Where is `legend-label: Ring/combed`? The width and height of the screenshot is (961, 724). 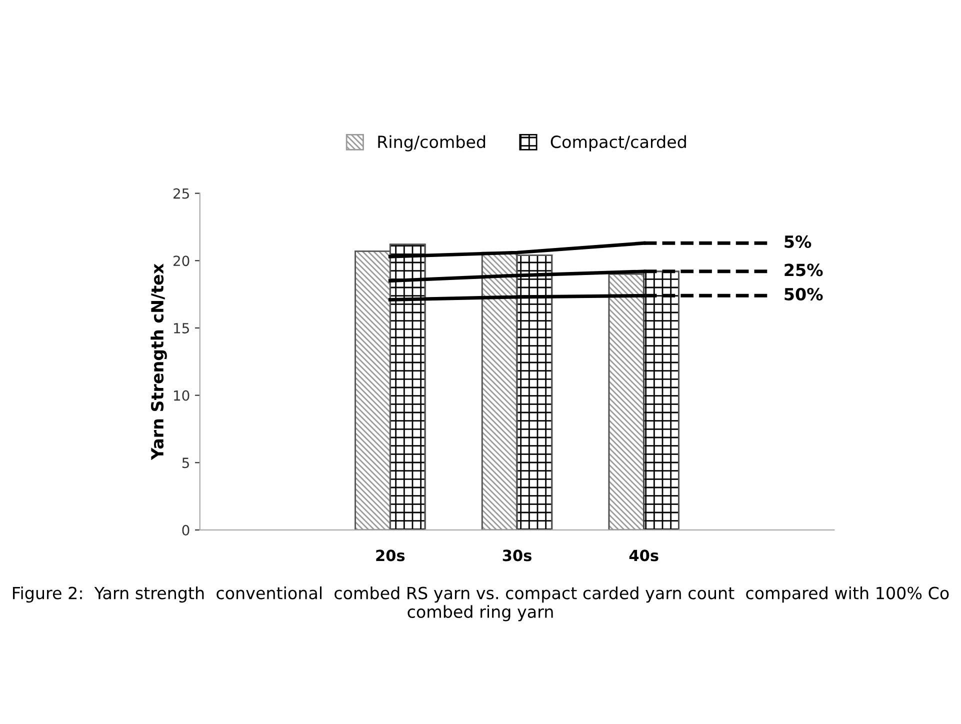 legend-label: Ring/combed is located at coordinates (432, 143).